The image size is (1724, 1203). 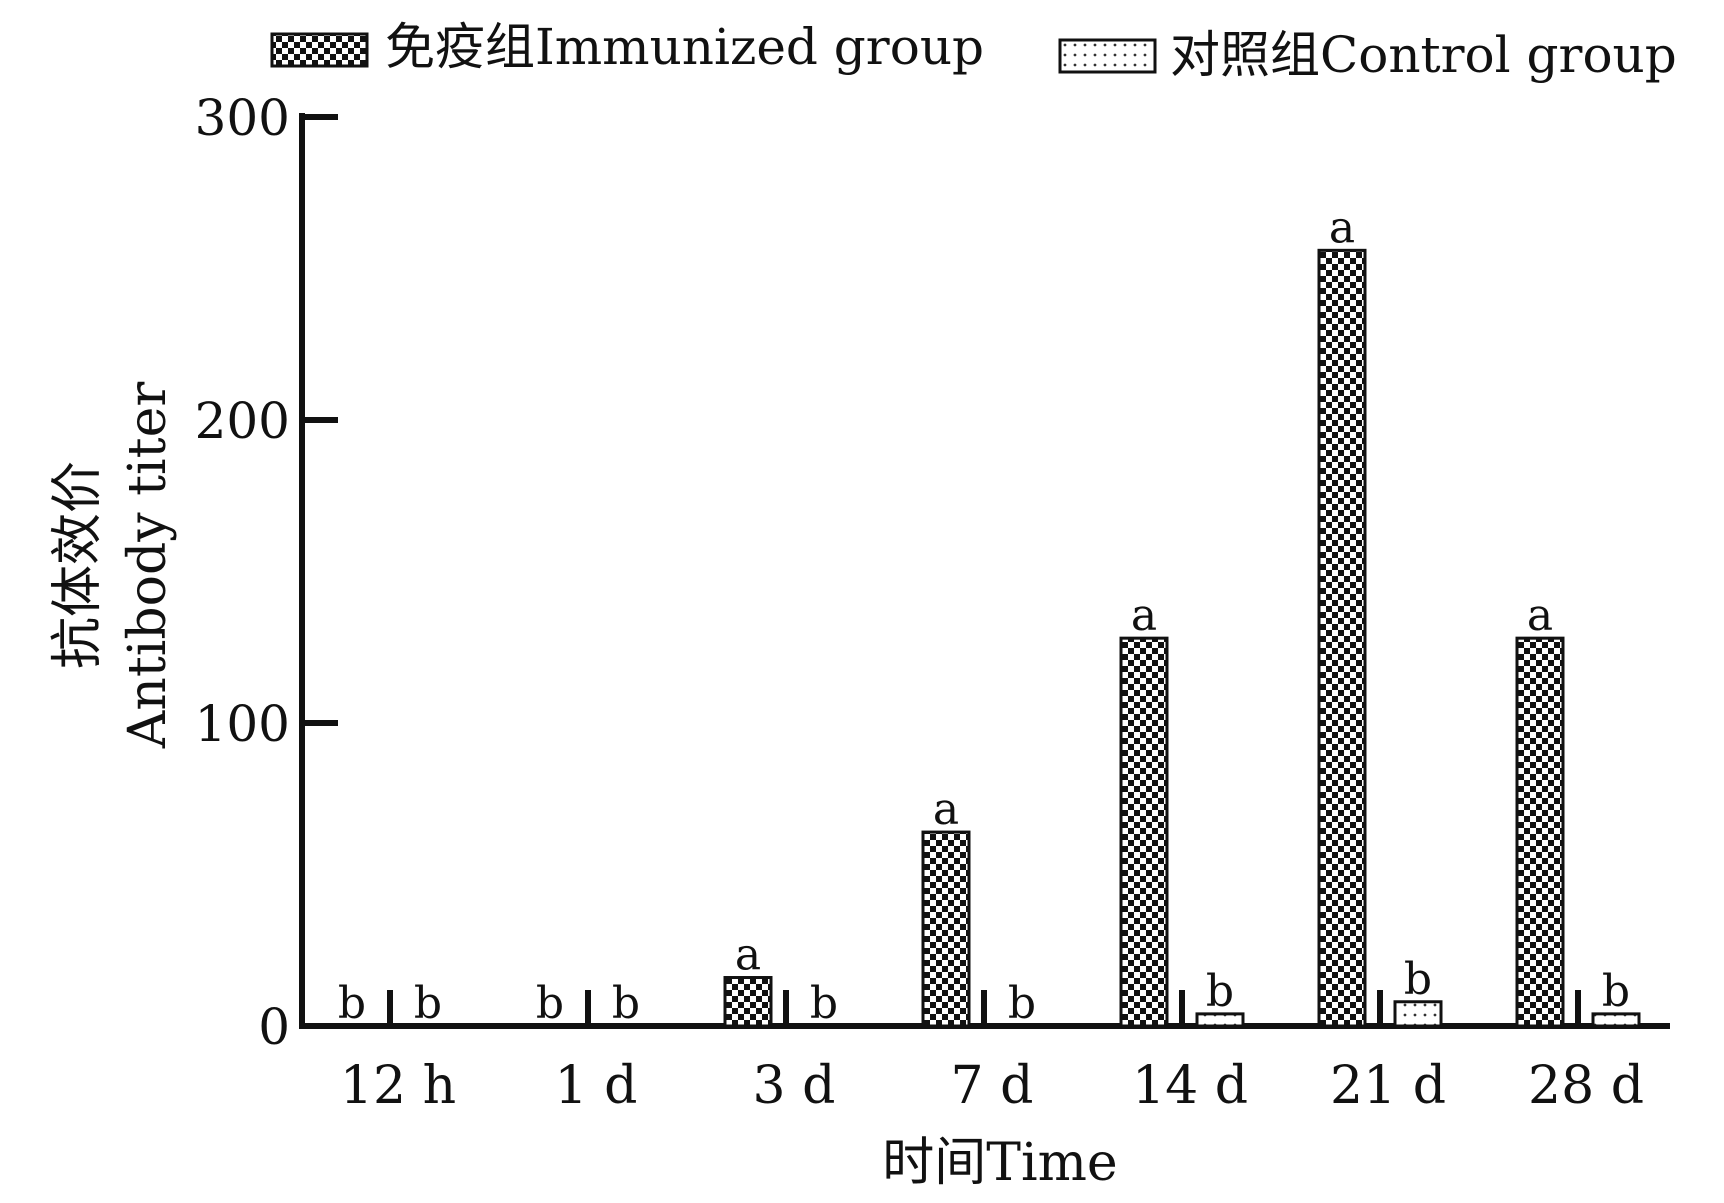 What do you see at coordinates (242, 724) in the screenshot?
I see `y-tick-label: 100` at bounding box center [242, 724].